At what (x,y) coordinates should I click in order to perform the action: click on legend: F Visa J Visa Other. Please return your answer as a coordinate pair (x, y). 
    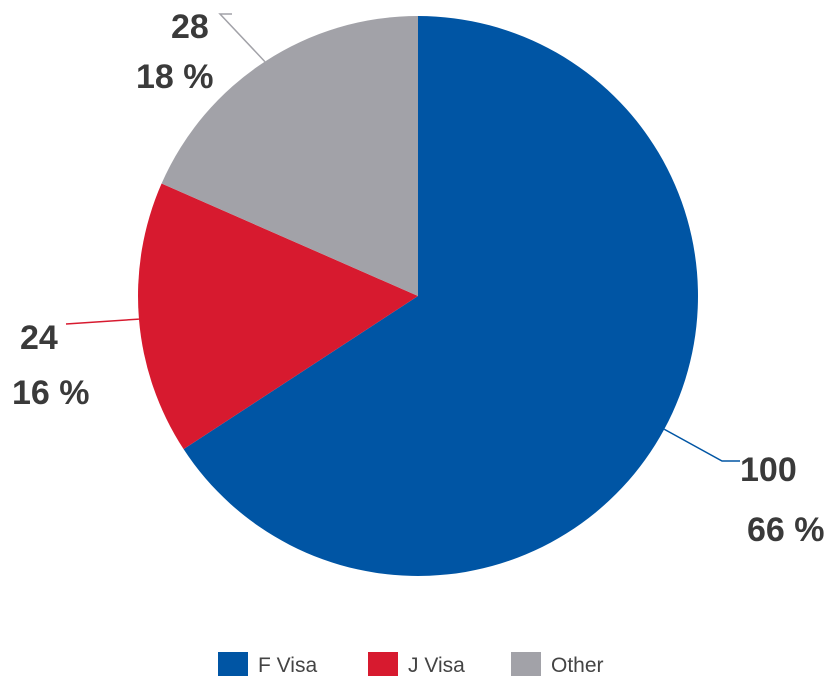
    Looking at the image, I should click on (411, 664).